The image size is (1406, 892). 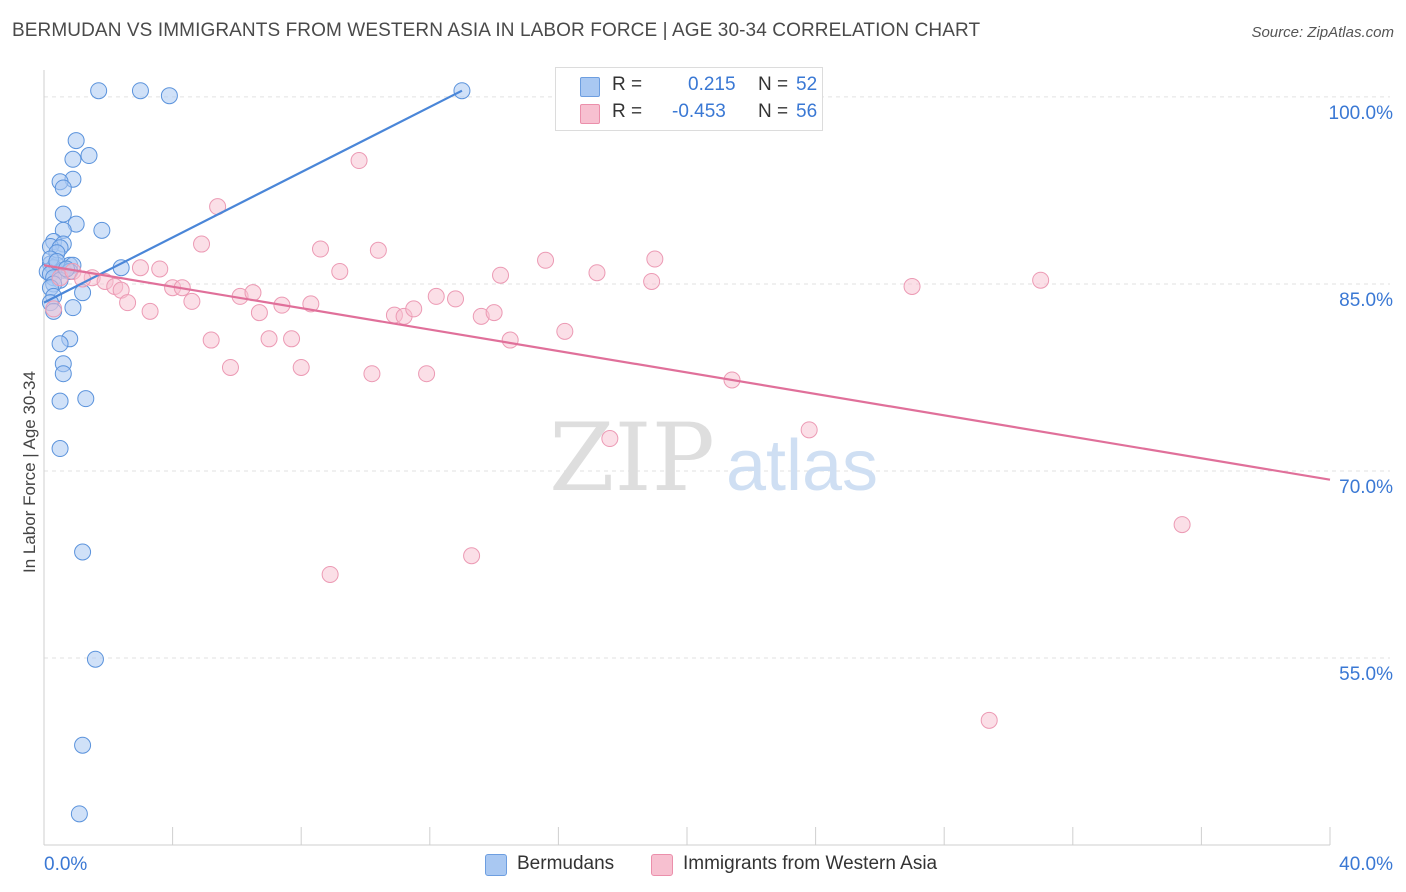 I want to click on y-tick-label: 100.0%, so click(x=1361, y=113).